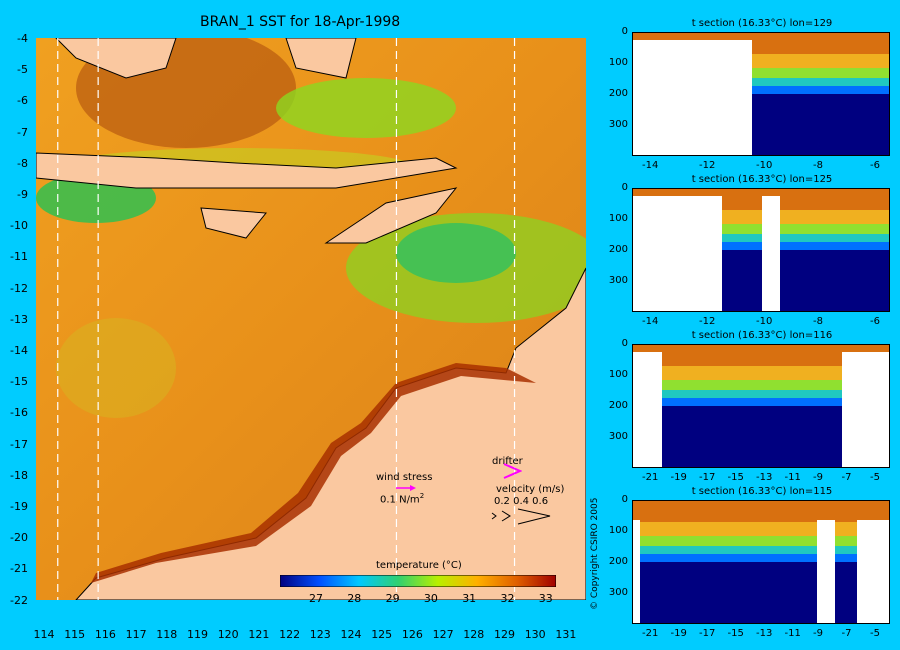 The height and width of the screenshot is (650, 900). What do you see at coordinates (19, 538) in the screenshot?
I see `lat-tick-label: -20` at bounding box center [19, 538].